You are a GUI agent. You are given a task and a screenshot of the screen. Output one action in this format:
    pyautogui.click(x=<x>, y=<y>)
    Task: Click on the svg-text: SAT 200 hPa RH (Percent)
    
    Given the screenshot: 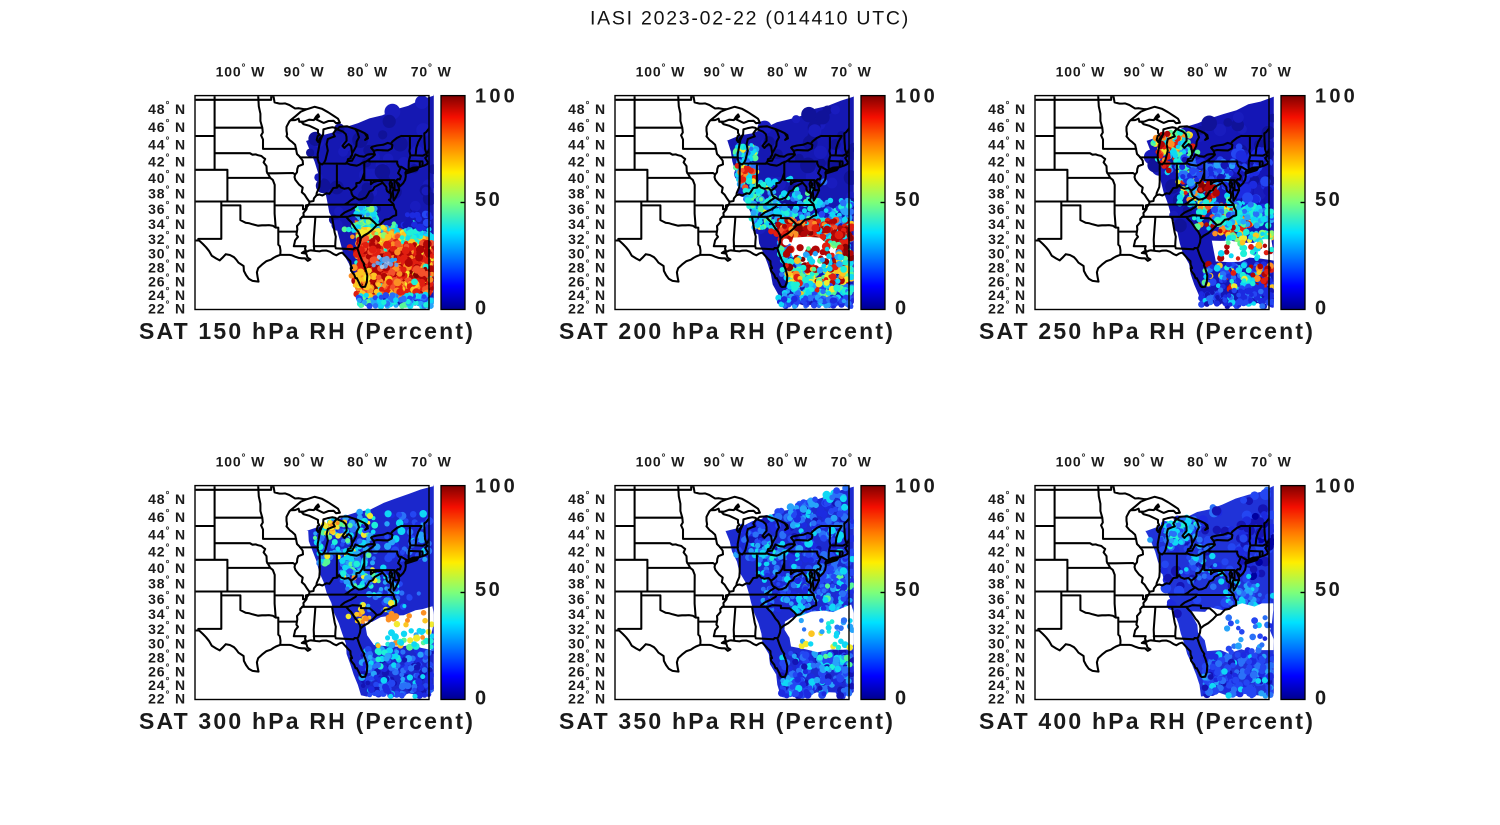 What is the action you would take?
    pyautogui.click(x=727, y=331)
    